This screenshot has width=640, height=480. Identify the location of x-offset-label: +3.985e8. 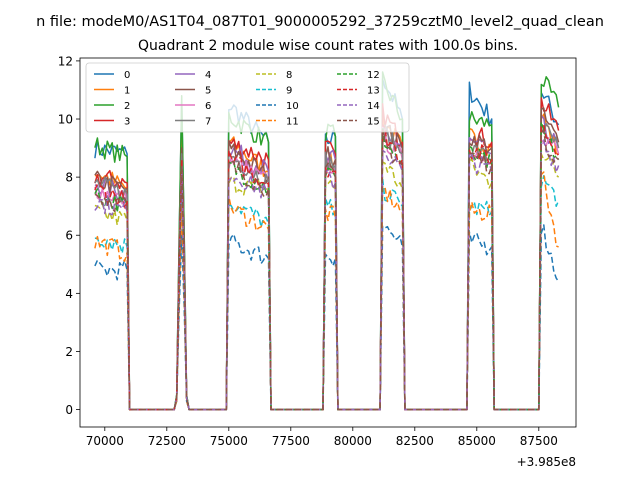
(546, 462).